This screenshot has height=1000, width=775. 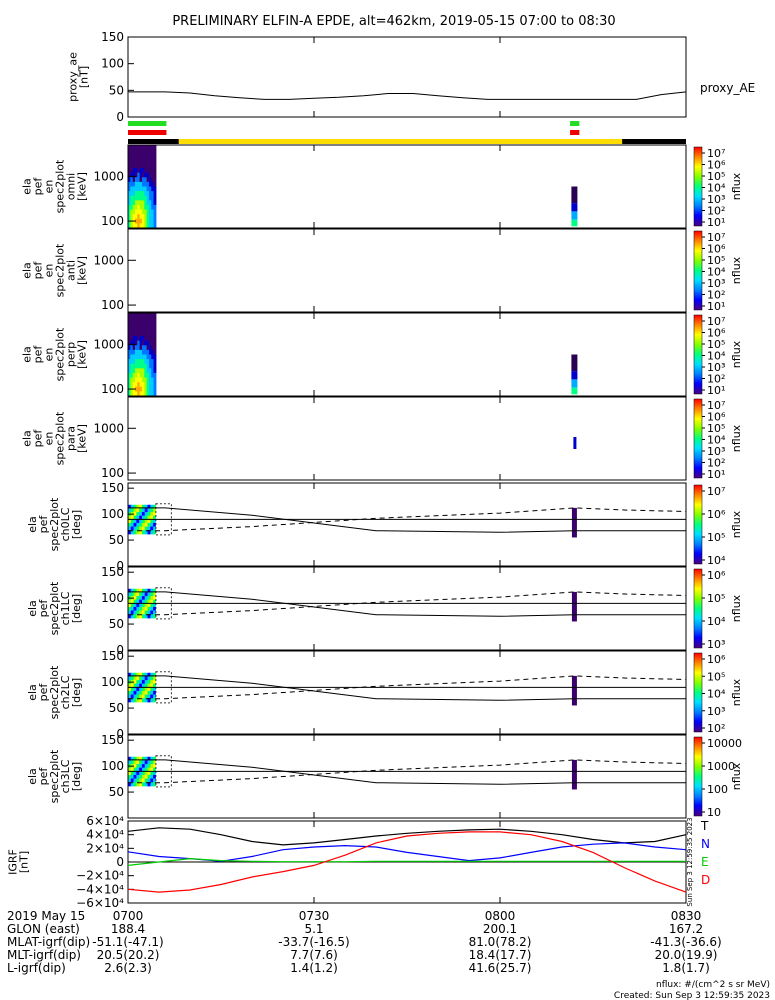 What do you see at coordinates (105, 835) in the screenshot?
I see `y-tick-label: 4×10⁴` at bounding box center [105, 835].